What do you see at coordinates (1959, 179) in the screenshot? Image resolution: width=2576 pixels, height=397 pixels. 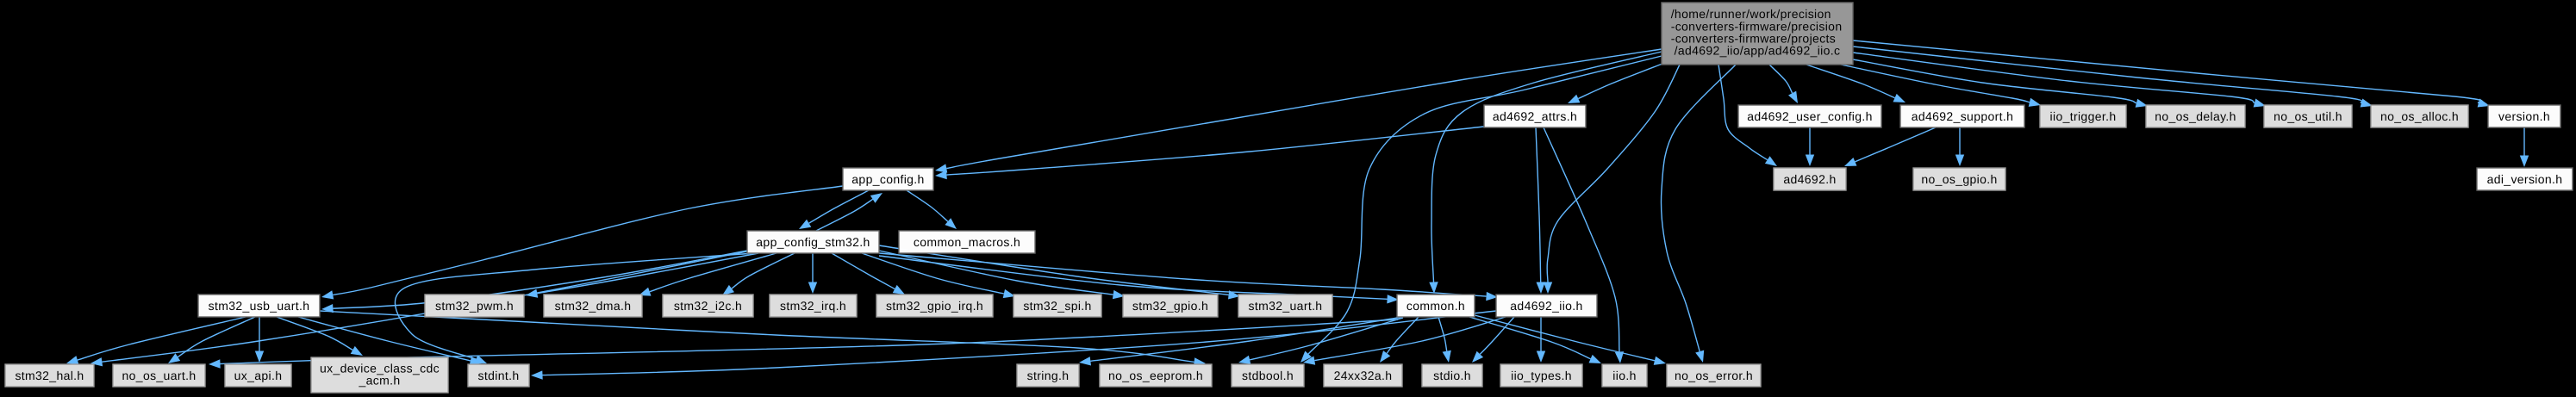 I see `svg-text: no_os_gpio.h` at bounding box center [1959, 179].